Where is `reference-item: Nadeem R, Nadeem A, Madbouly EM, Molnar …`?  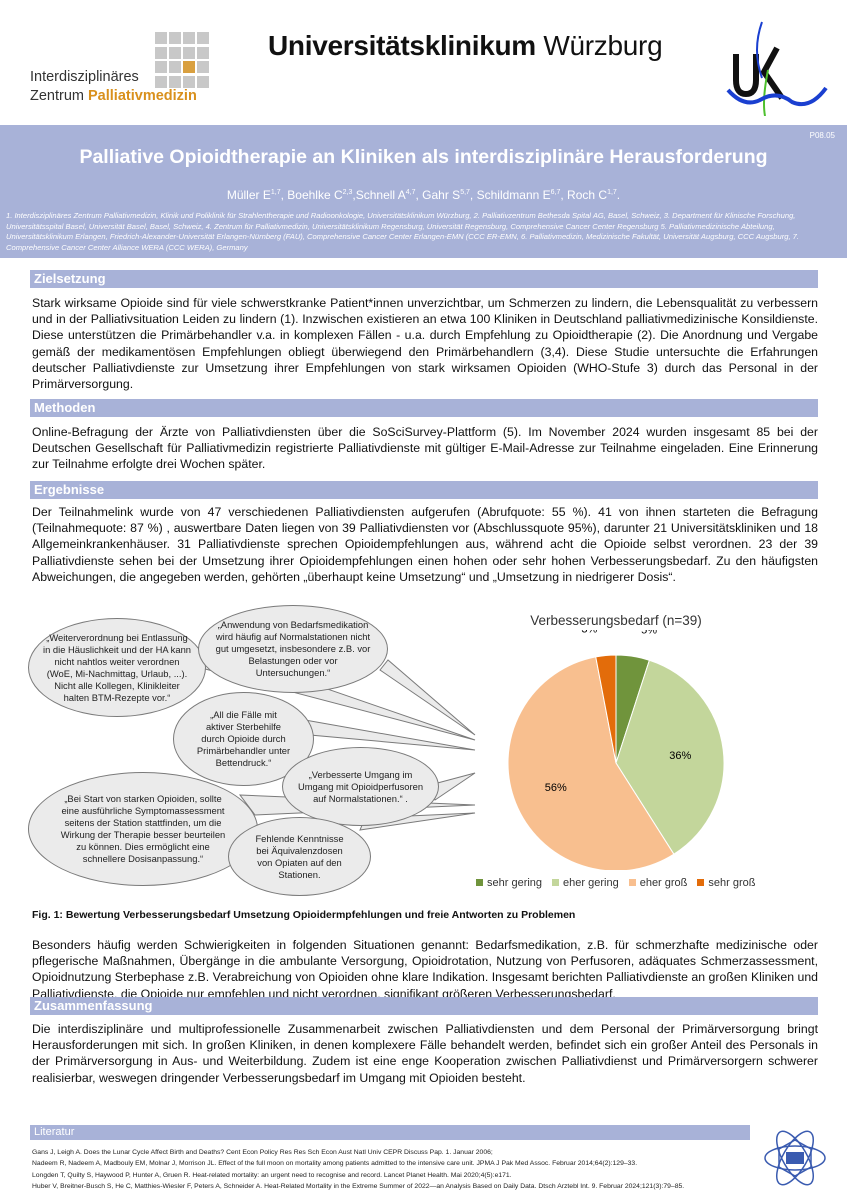
reference-item: Nadeem R, Nadeem A, Madbouly EM, Molnar … is located at coordinates (335, 1164).